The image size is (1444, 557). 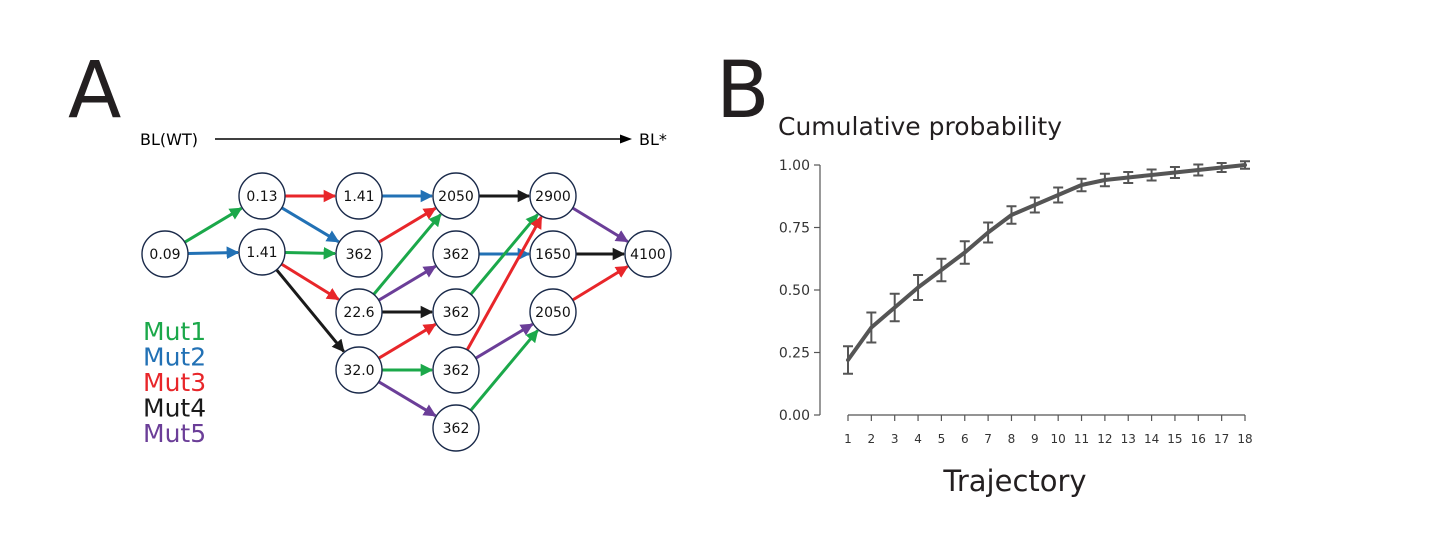 I want to click on edge-n6-n8, so click(x=407, y=254).